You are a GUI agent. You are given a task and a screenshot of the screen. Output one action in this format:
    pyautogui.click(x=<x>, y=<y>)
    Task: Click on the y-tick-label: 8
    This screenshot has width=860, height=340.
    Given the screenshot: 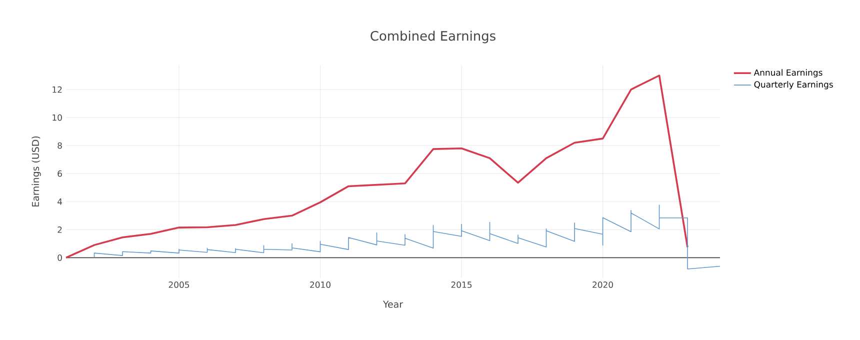 What is the action you would take?
    pyautogui.click(x=60, y=145)
    